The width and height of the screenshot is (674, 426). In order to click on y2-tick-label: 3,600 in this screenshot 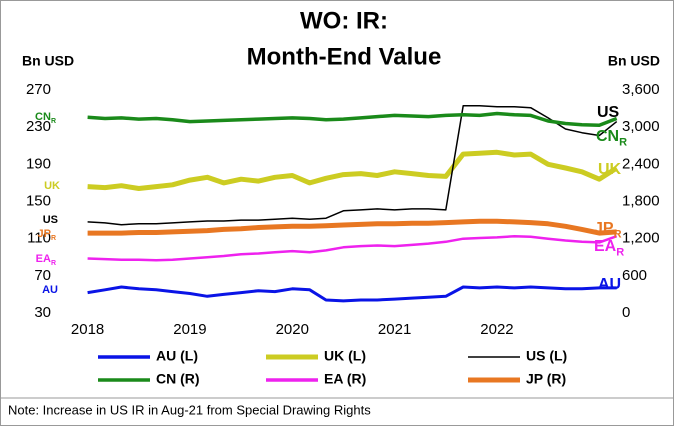, I will do `click(641, 89)`.